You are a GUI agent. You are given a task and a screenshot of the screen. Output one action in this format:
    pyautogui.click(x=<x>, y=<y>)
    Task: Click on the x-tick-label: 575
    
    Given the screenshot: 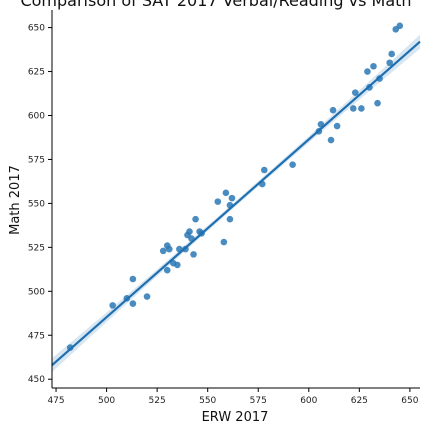 What is the action you would take?
    pyautogui.click(x=258, y=401)
    